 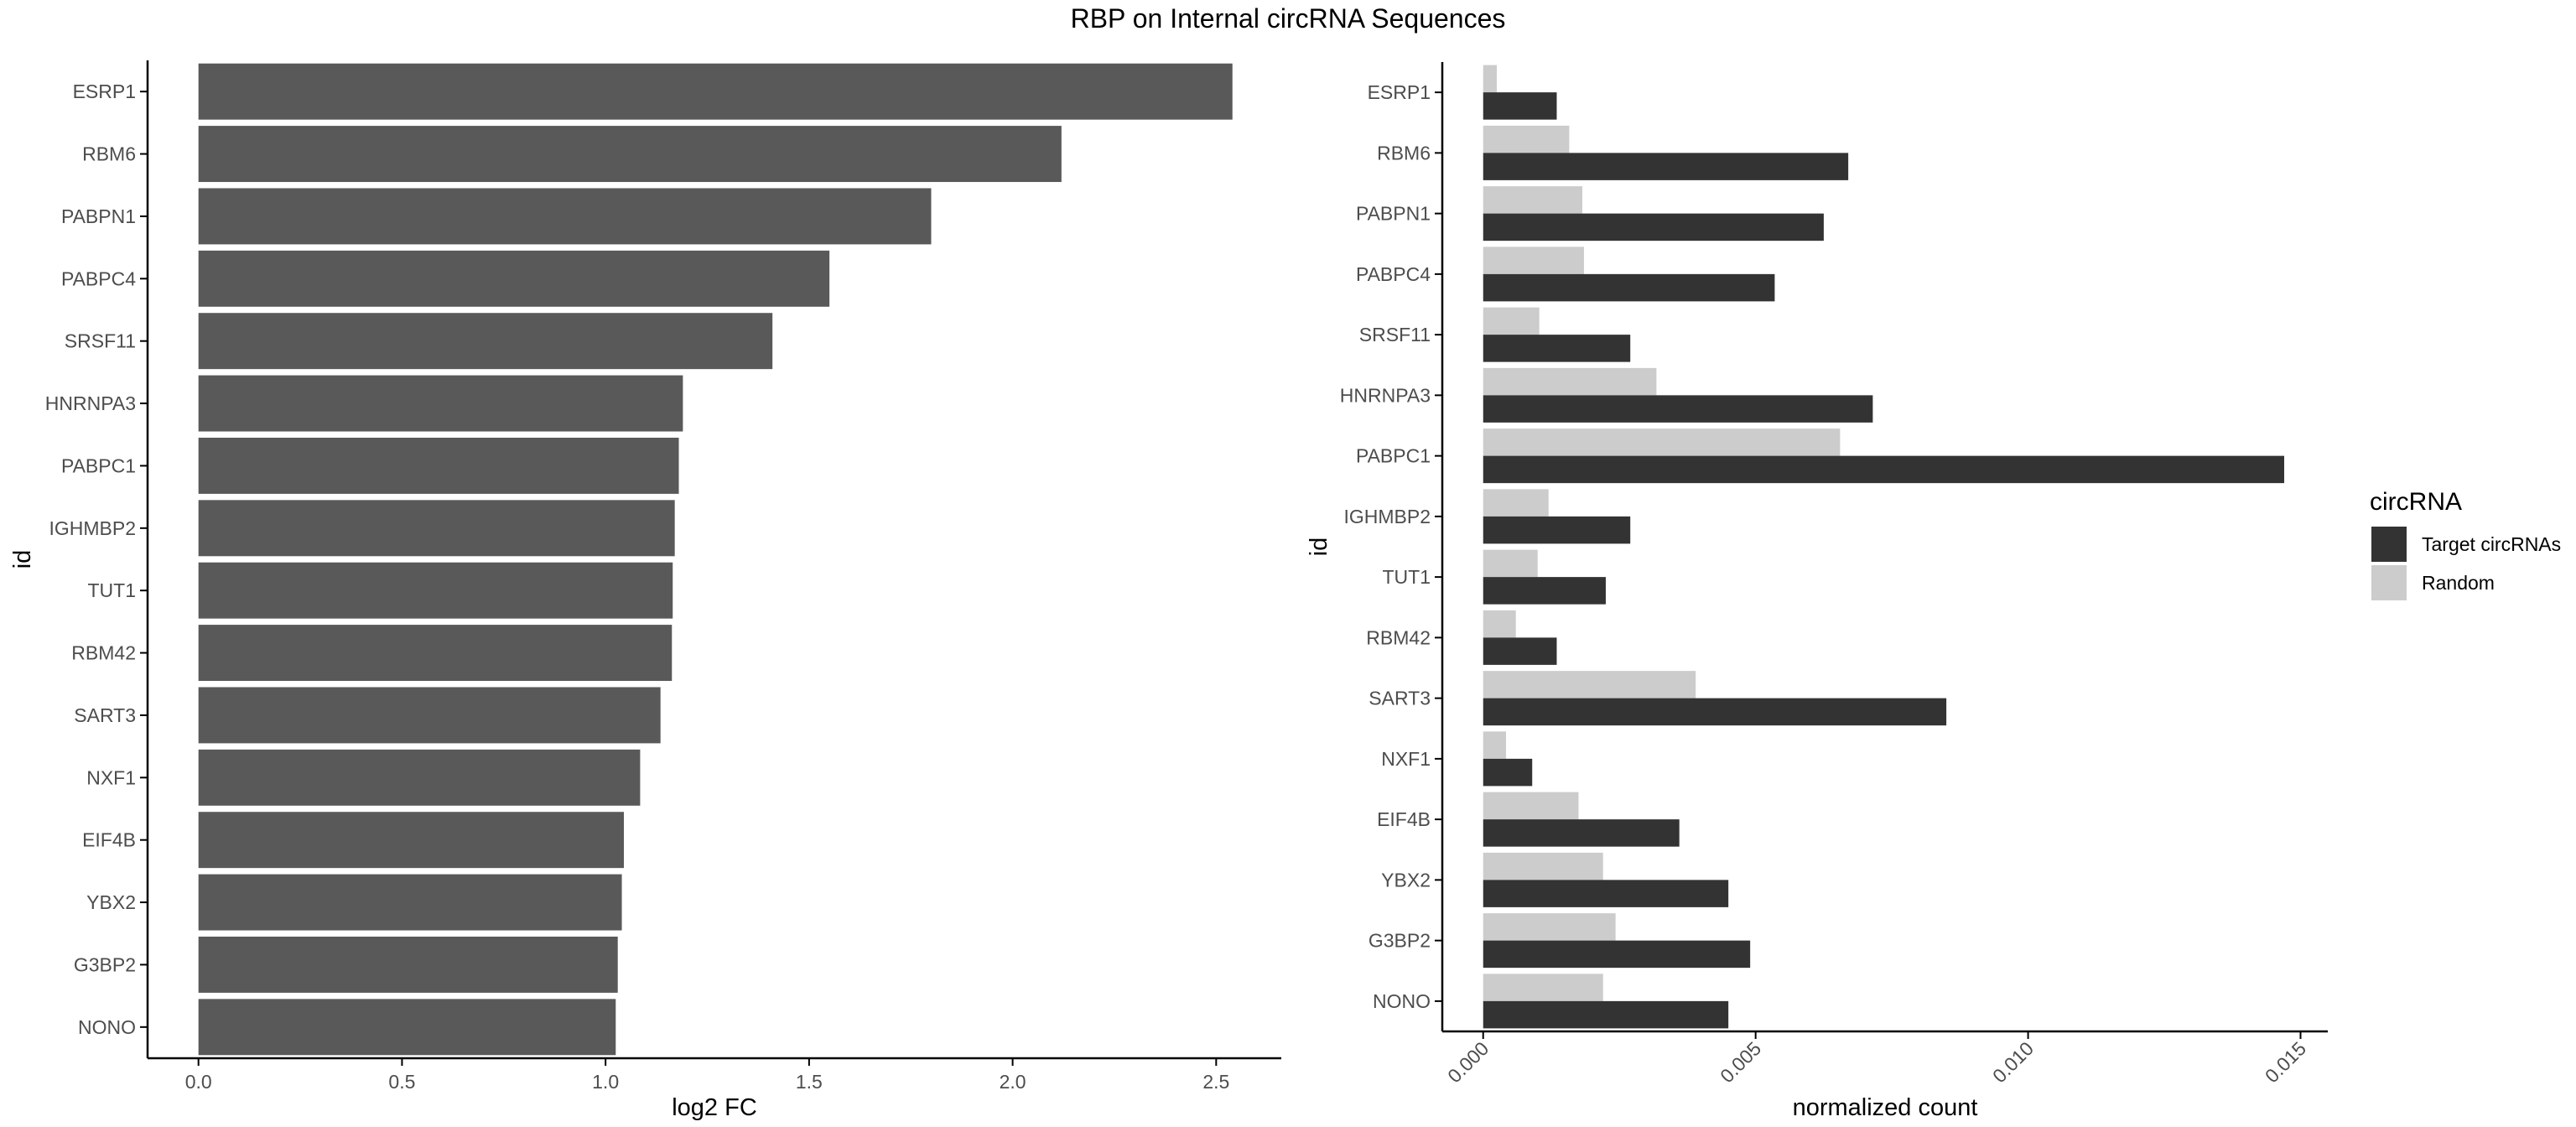 I want to click on bar-target-tut1, so click(x=1544, y=591).